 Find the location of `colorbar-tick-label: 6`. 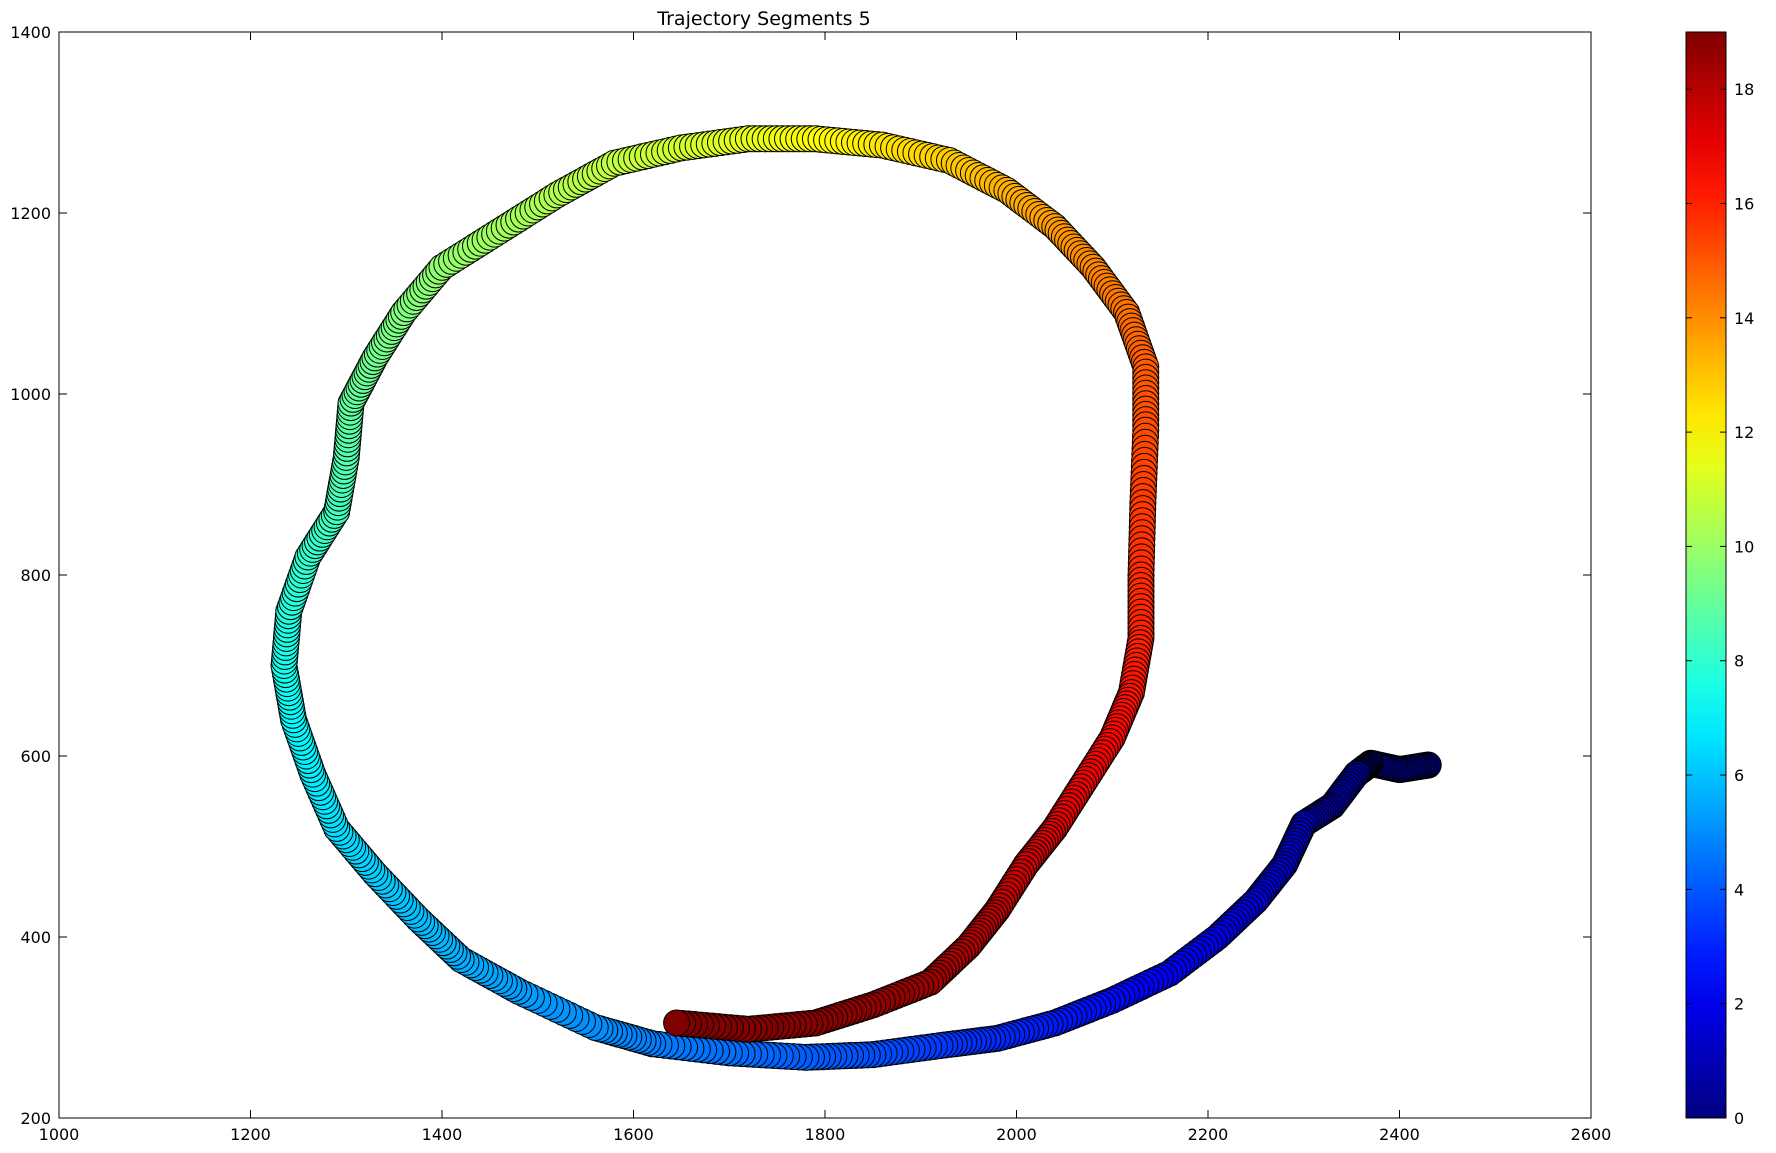

colorbar-tick-label: 6 is located at coordinates (1739, 775).